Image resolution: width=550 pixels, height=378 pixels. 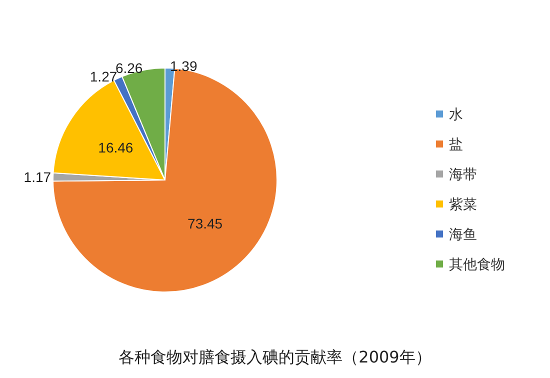 I want to click on legend-label: 水, so click(x=456, y=114).